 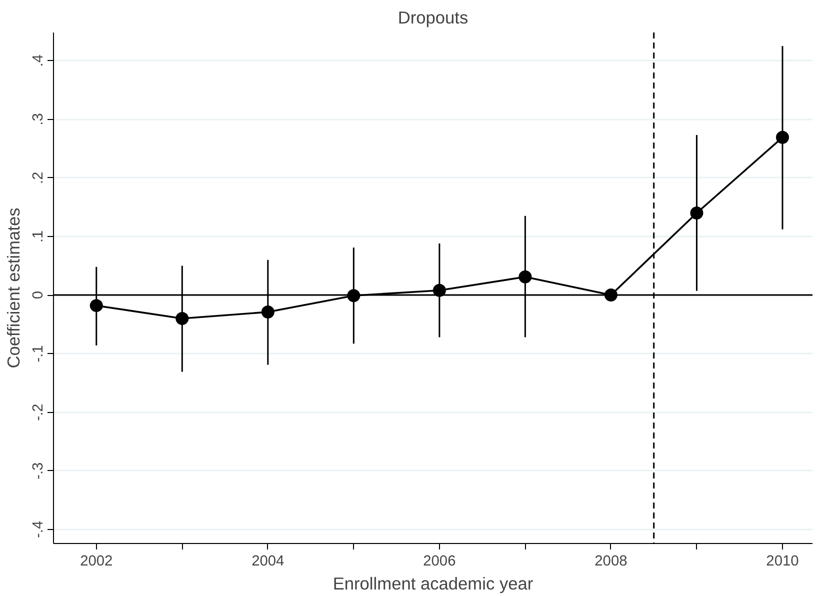 I want to click on x-tick-label: 2010, so click(x=782, y=562).